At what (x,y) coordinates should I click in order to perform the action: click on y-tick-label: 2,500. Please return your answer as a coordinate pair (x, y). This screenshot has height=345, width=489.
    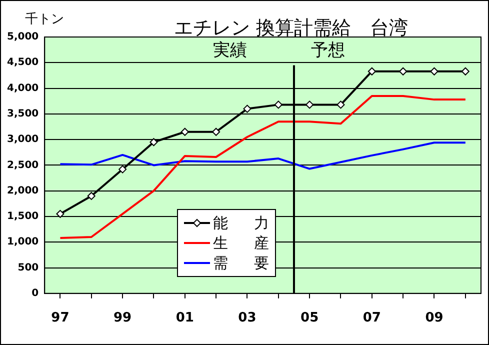
    Looking at the image, I should click on (22, 165).